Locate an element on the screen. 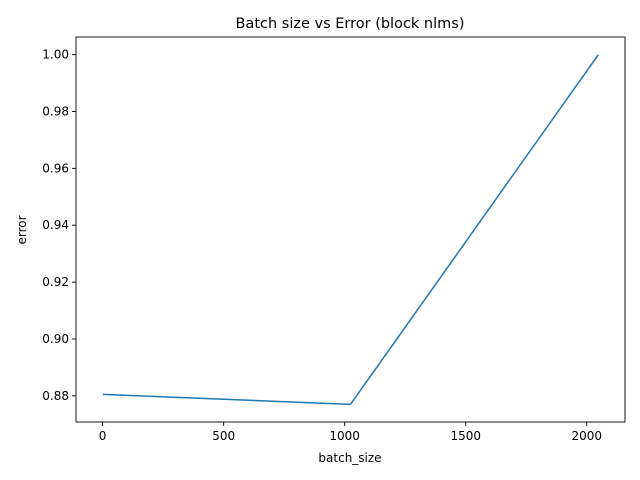 Image resolution: width=640 pixels, height=480 pixels. y-tick-label: 0.88 is located at coordinates (55, 396).